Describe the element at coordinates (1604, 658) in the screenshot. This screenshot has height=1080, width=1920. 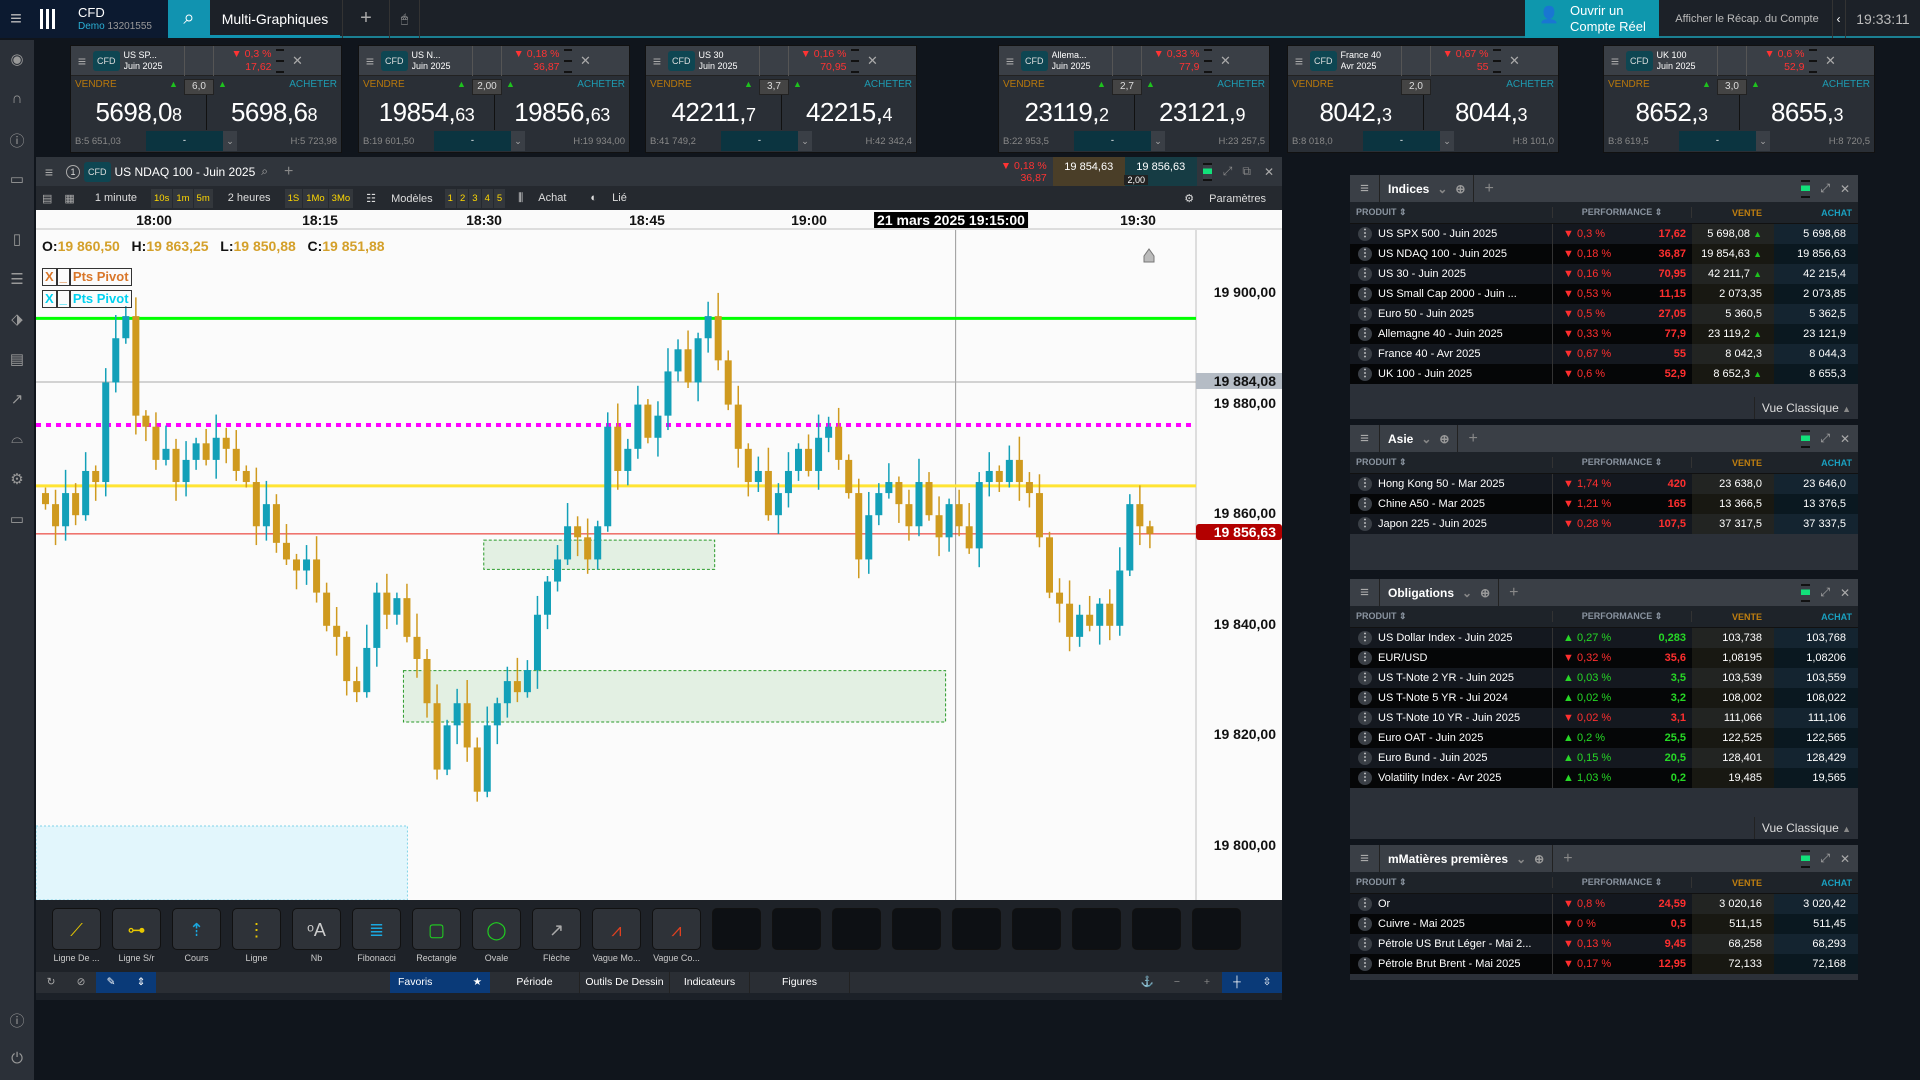
I see `watchlist-row: ⋮ EUR/USD ▼ 0,32 % 35,6 1,08195 1,08206` at that location.